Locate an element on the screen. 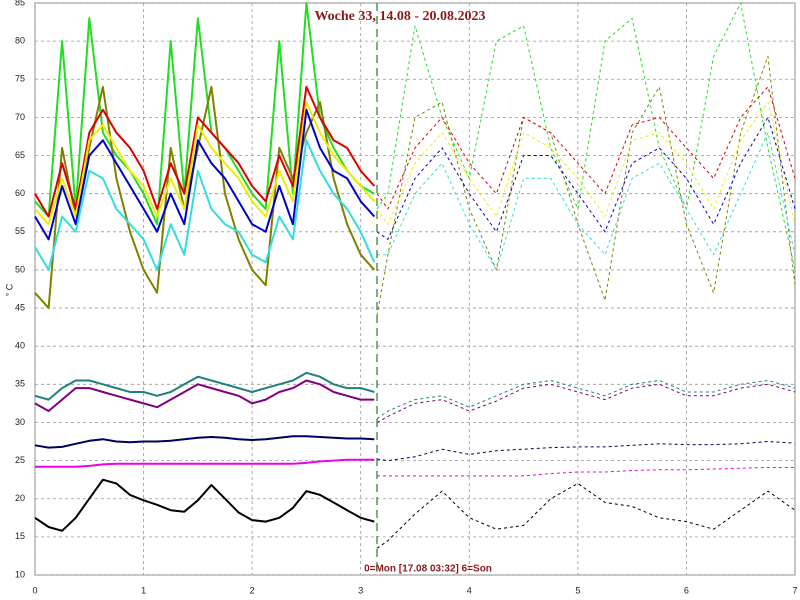  y-tick-label: 80 is located at coordinates (20, 41).